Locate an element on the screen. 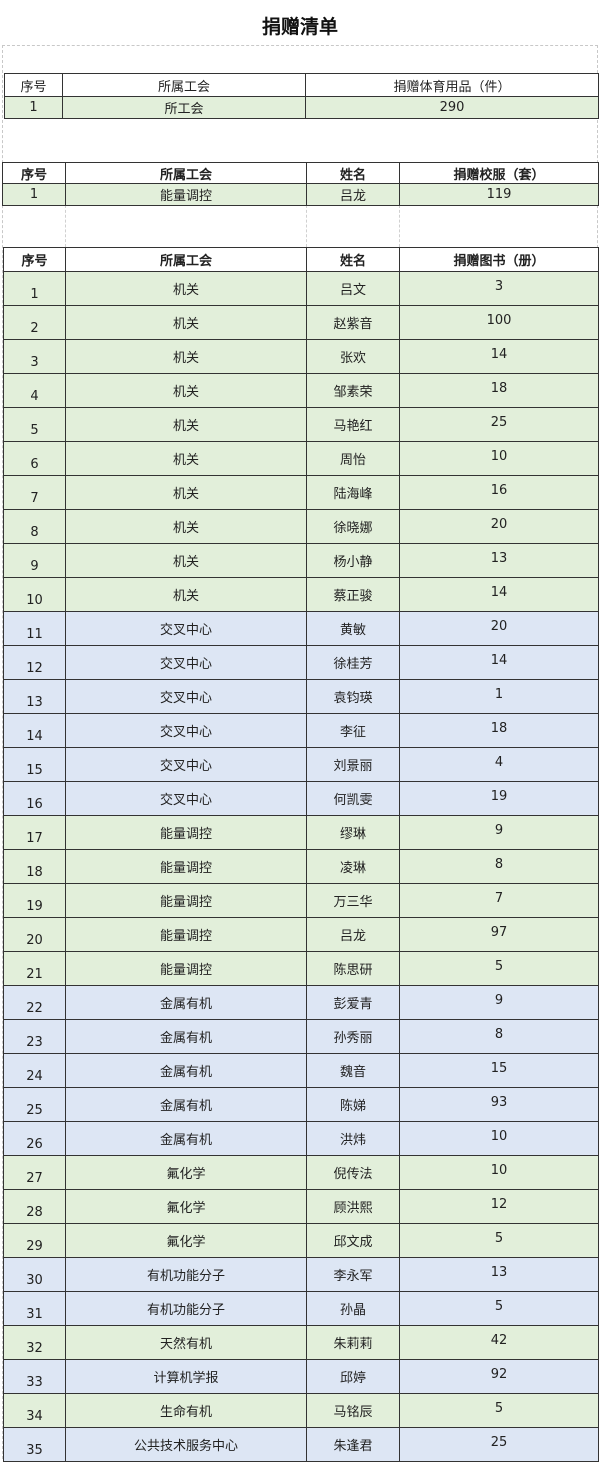 The width and height of the screenshot is (600, 1462). cell-name: 陆海峰 is located at coordinates (353, 492).